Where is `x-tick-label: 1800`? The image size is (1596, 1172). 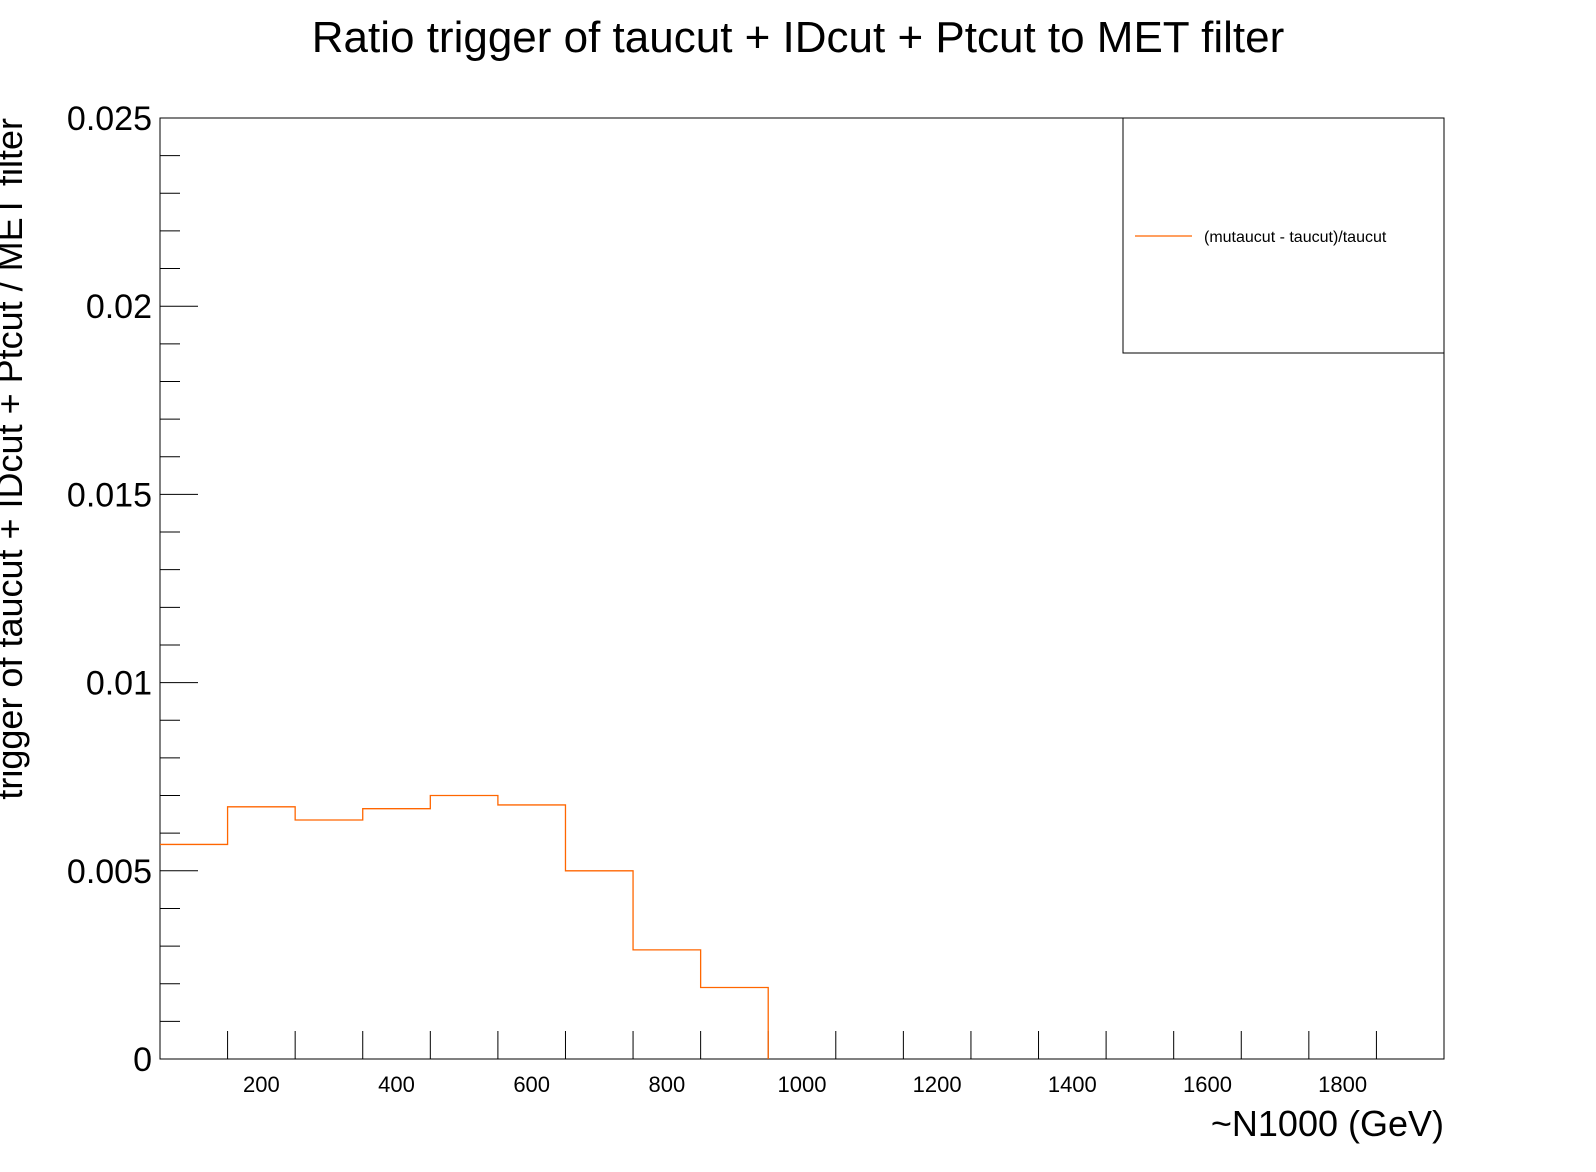
x-tick-label: 1800 is located at coordinates (1342, 1084).